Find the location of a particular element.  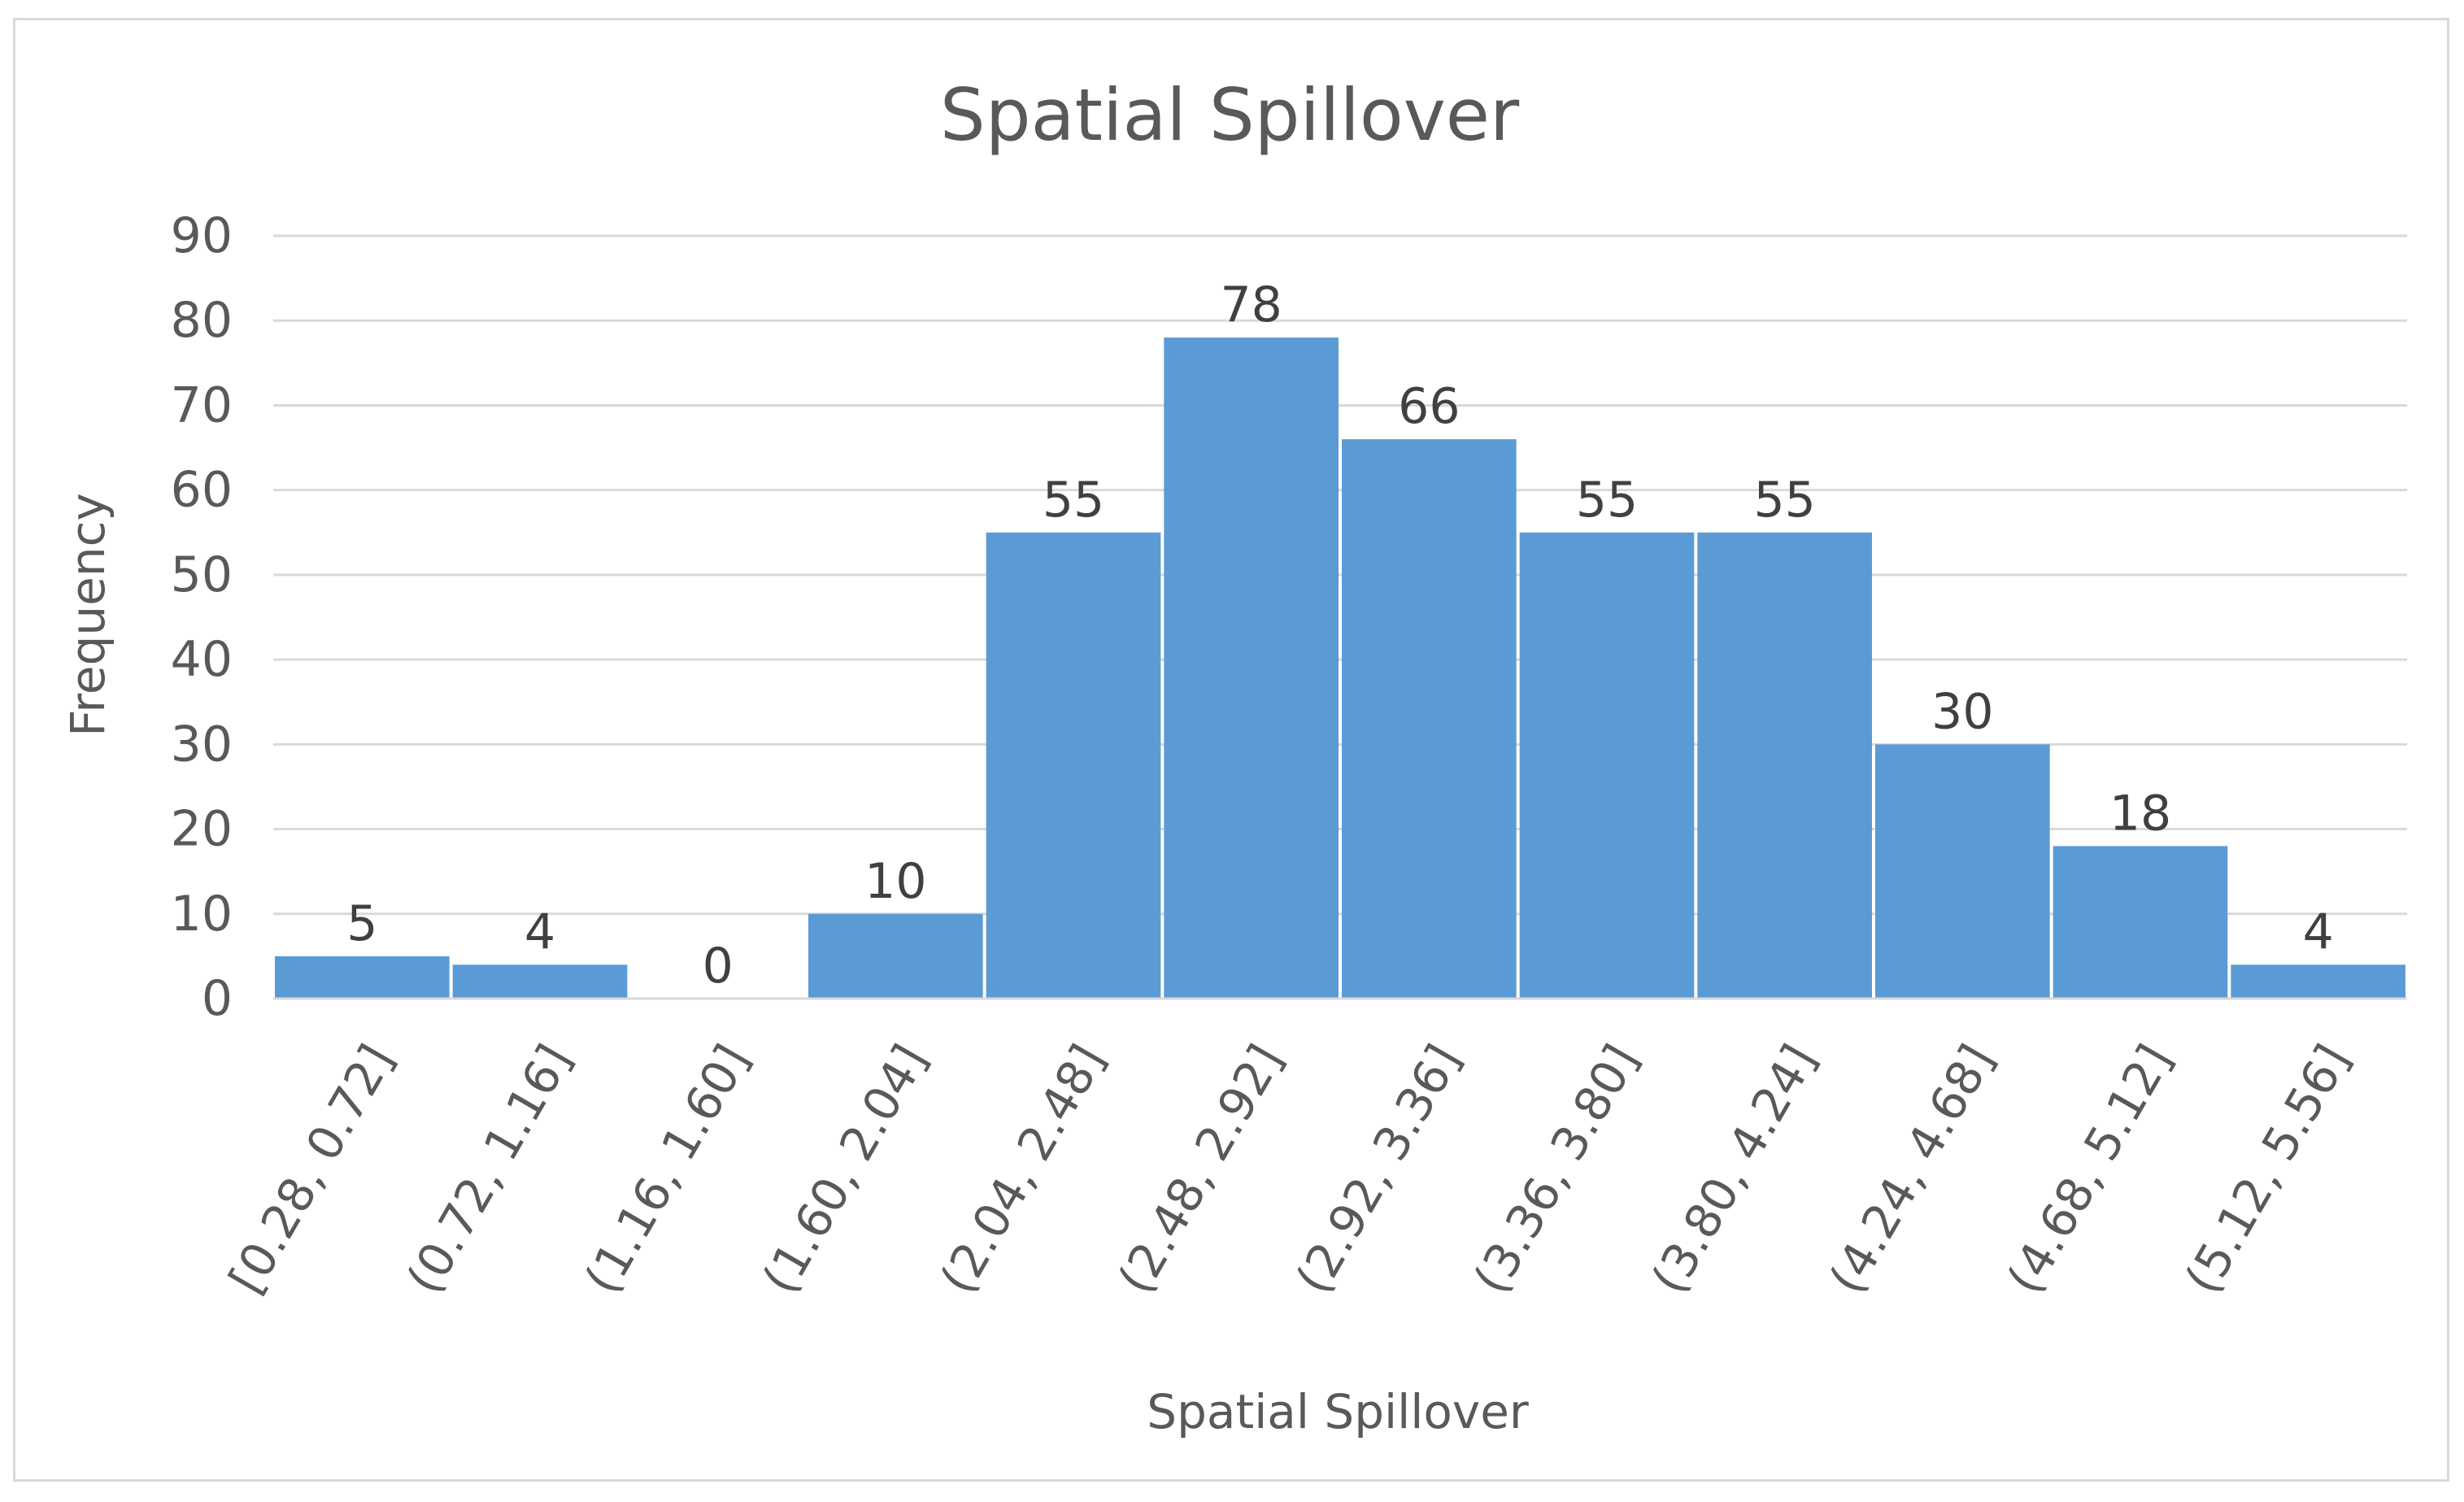

x-tick-label: (4.68, 5.12] is located at coordinates (2089, 1169).